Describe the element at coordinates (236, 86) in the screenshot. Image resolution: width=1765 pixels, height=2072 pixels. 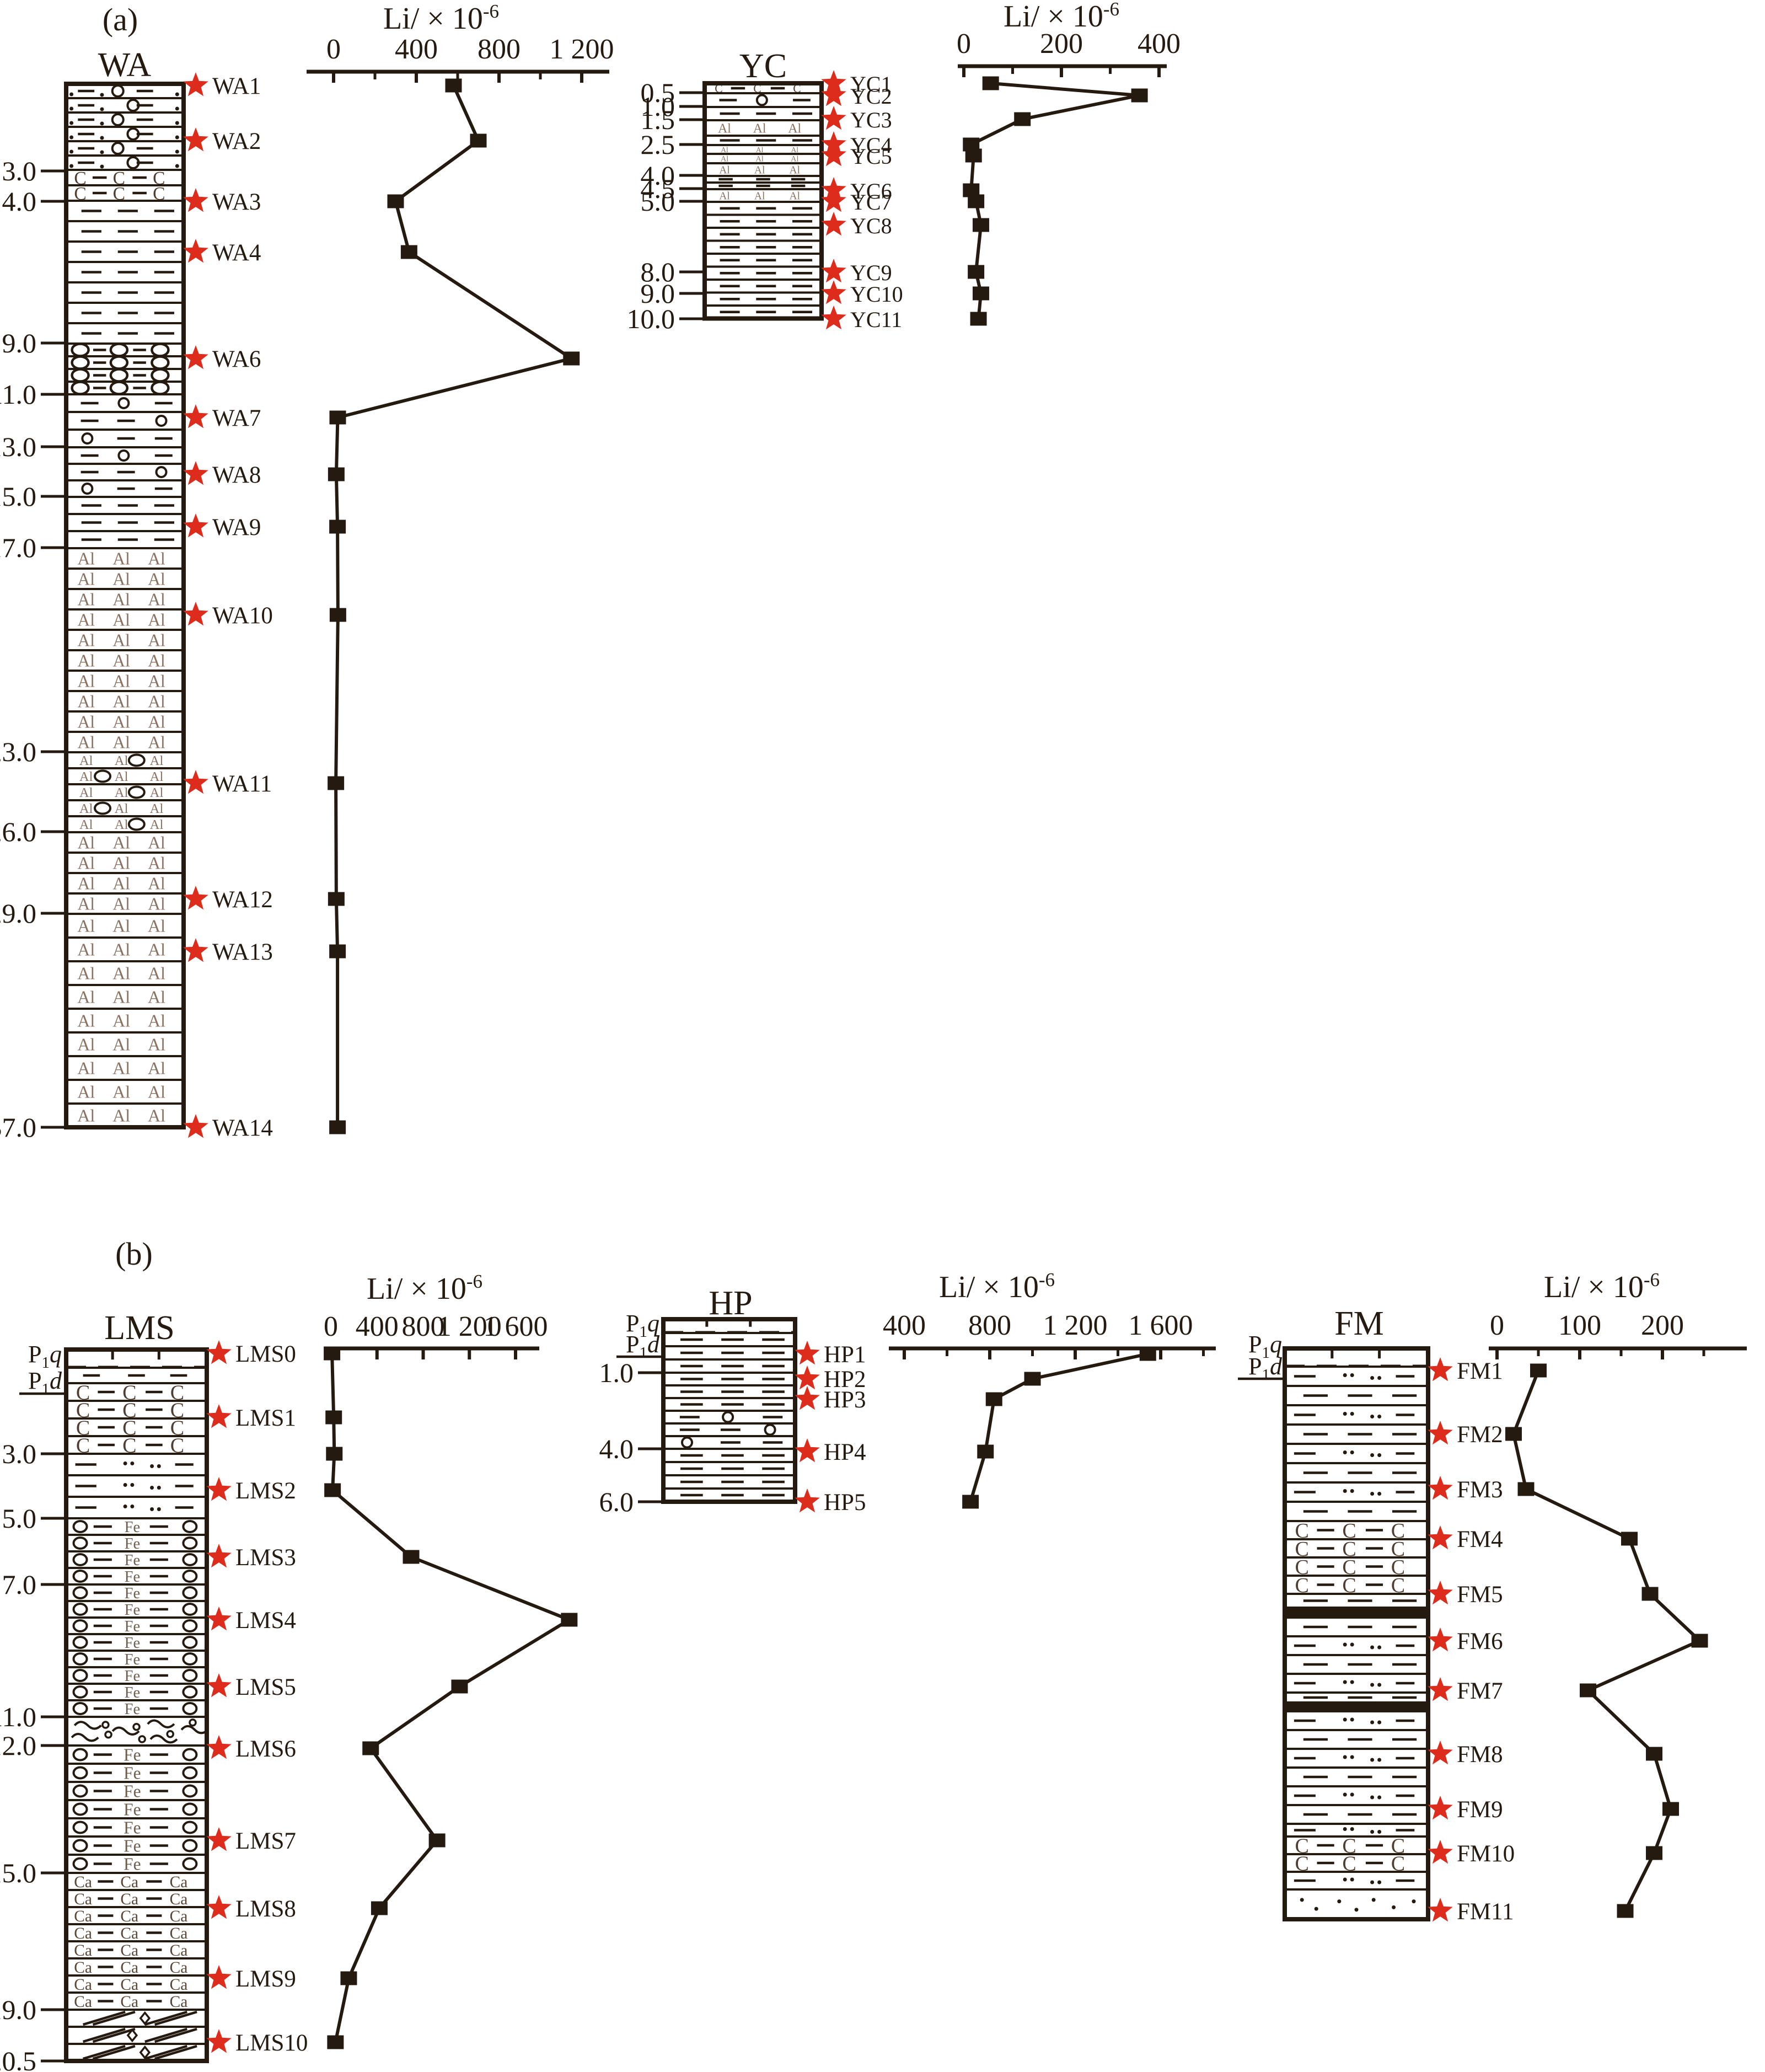
I see `sample-label: WA1` at that location.